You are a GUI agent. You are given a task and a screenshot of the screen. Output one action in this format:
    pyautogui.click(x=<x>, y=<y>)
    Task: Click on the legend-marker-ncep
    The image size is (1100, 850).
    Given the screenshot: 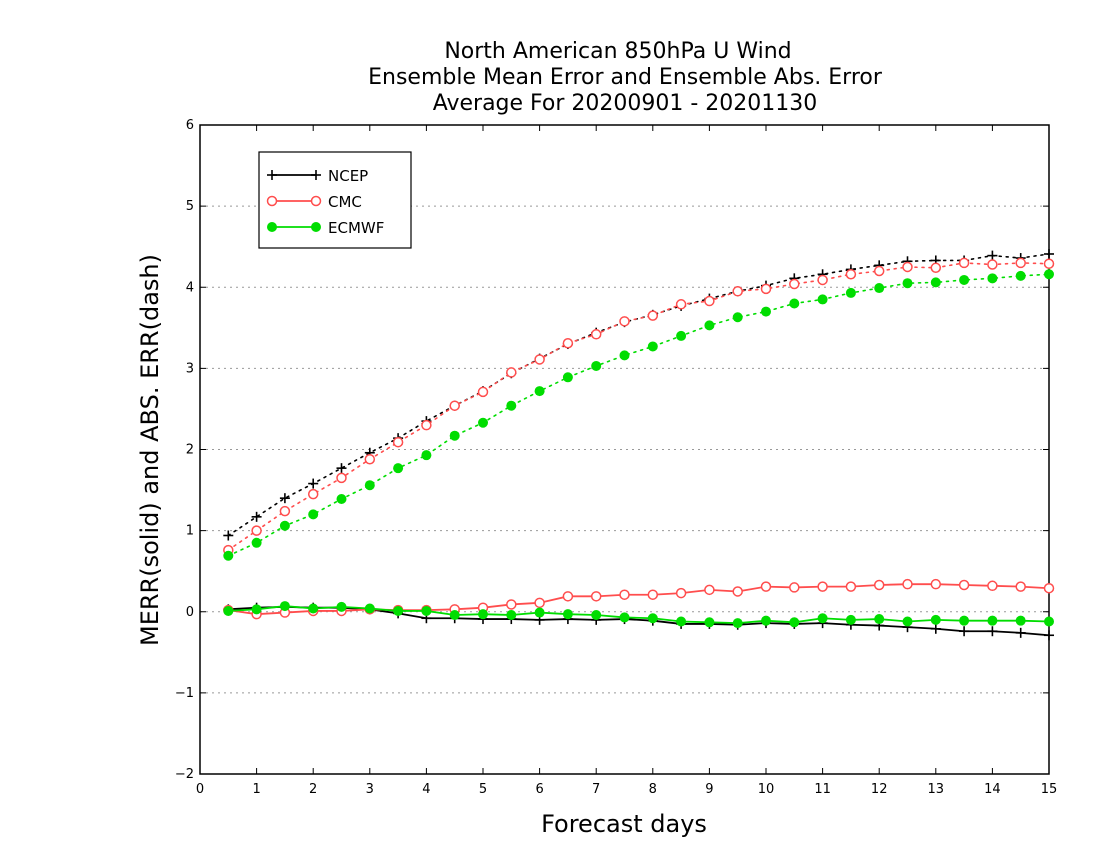 What is the action you would take?
    pyautogui.click(x=272, y=175)
    